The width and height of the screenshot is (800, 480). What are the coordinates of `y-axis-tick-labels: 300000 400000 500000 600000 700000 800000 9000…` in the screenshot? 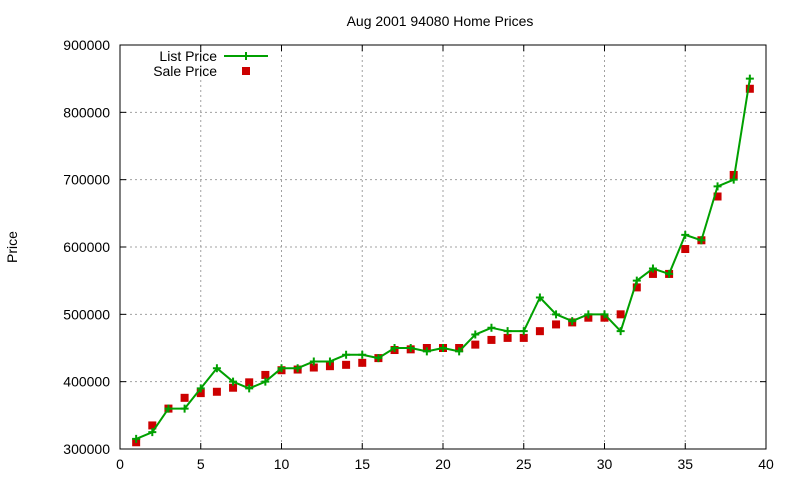 It's located at (86, 247).